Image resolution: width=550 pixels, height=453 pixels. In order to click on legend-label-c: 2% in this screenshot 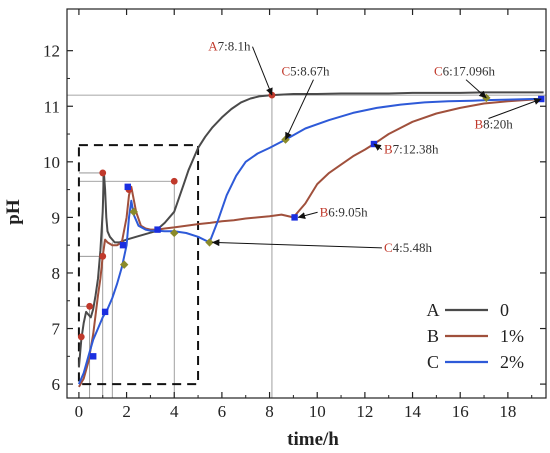, I will do `click(512, 362)`.